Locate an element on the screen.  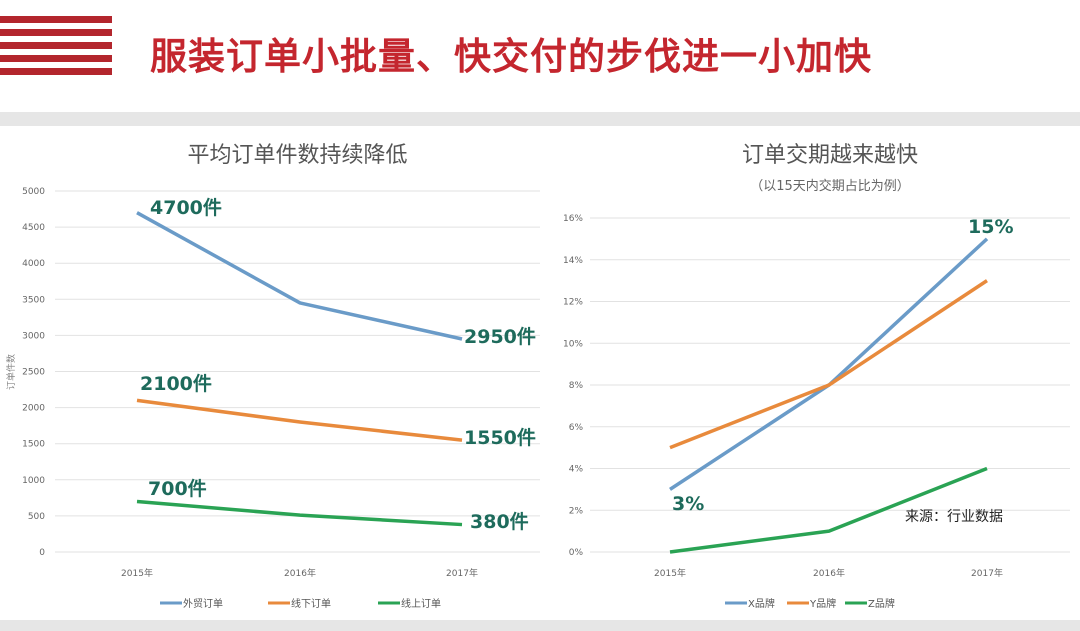
legend-label: Z品牌 is located at coordinates (881, 603).